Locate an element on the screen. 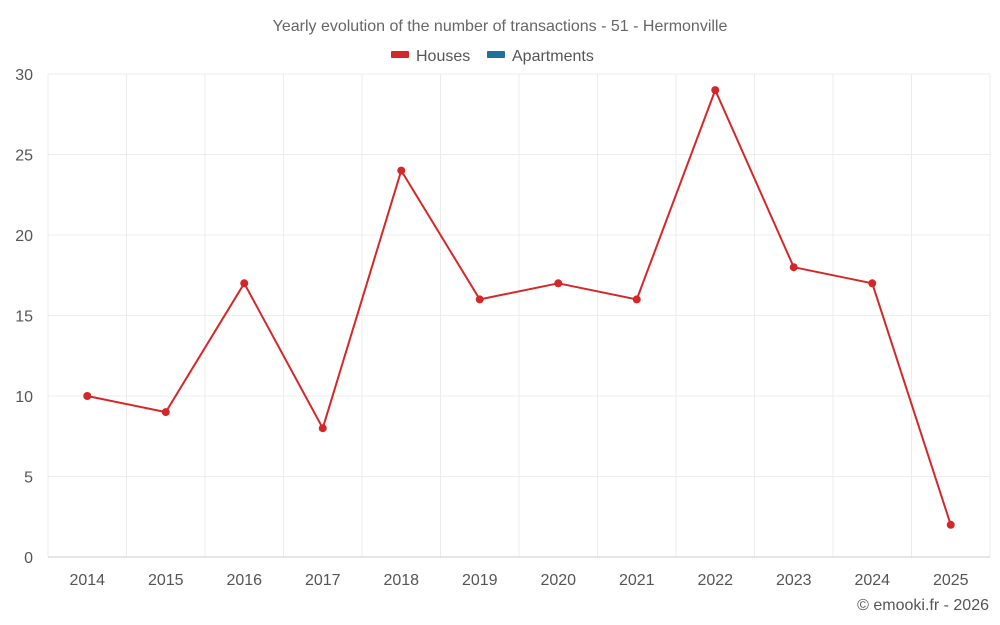 The width and height of the screenshot is (1000, 625). y-tick-label: 15 is located at coordinates (24, 317).